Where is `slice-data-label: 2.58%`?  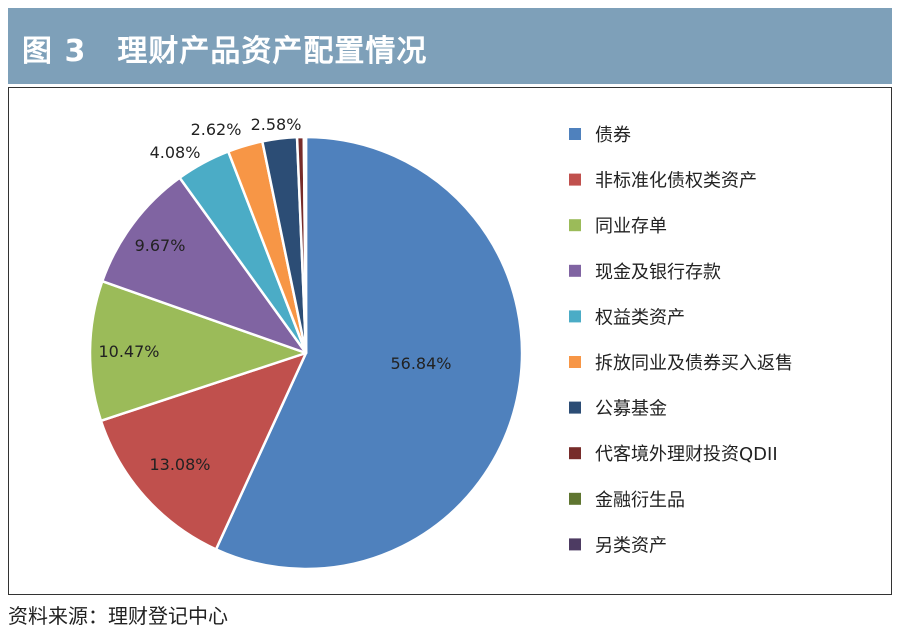 slice-data-label: 2.58% is located at coordinates (276, 124).